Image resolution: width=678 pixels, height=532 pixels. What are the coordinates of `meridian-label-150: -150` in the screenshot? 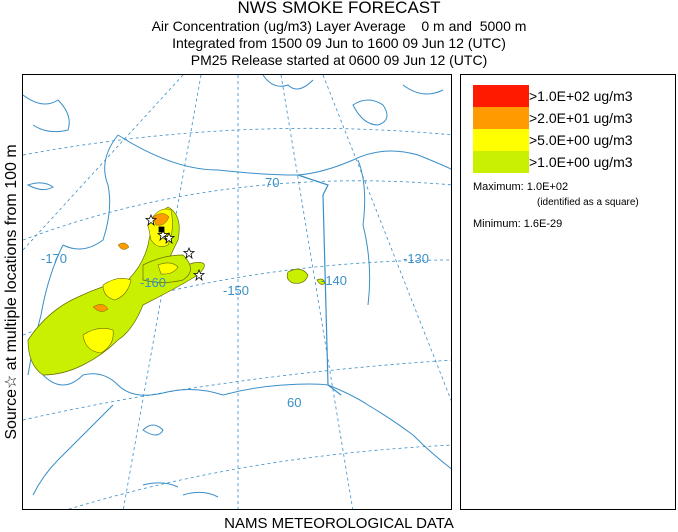 It's located at (236, 290).